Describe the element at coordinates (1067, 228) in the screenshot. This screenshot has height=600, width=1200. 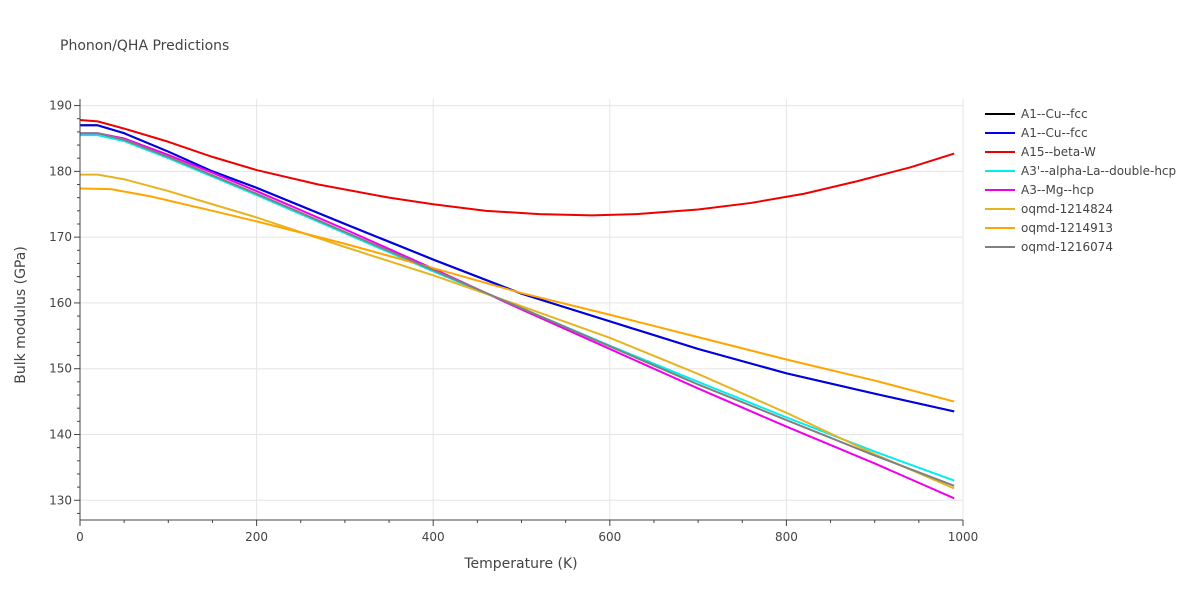
I see `legend-label: oqmd-1214913` at that location.